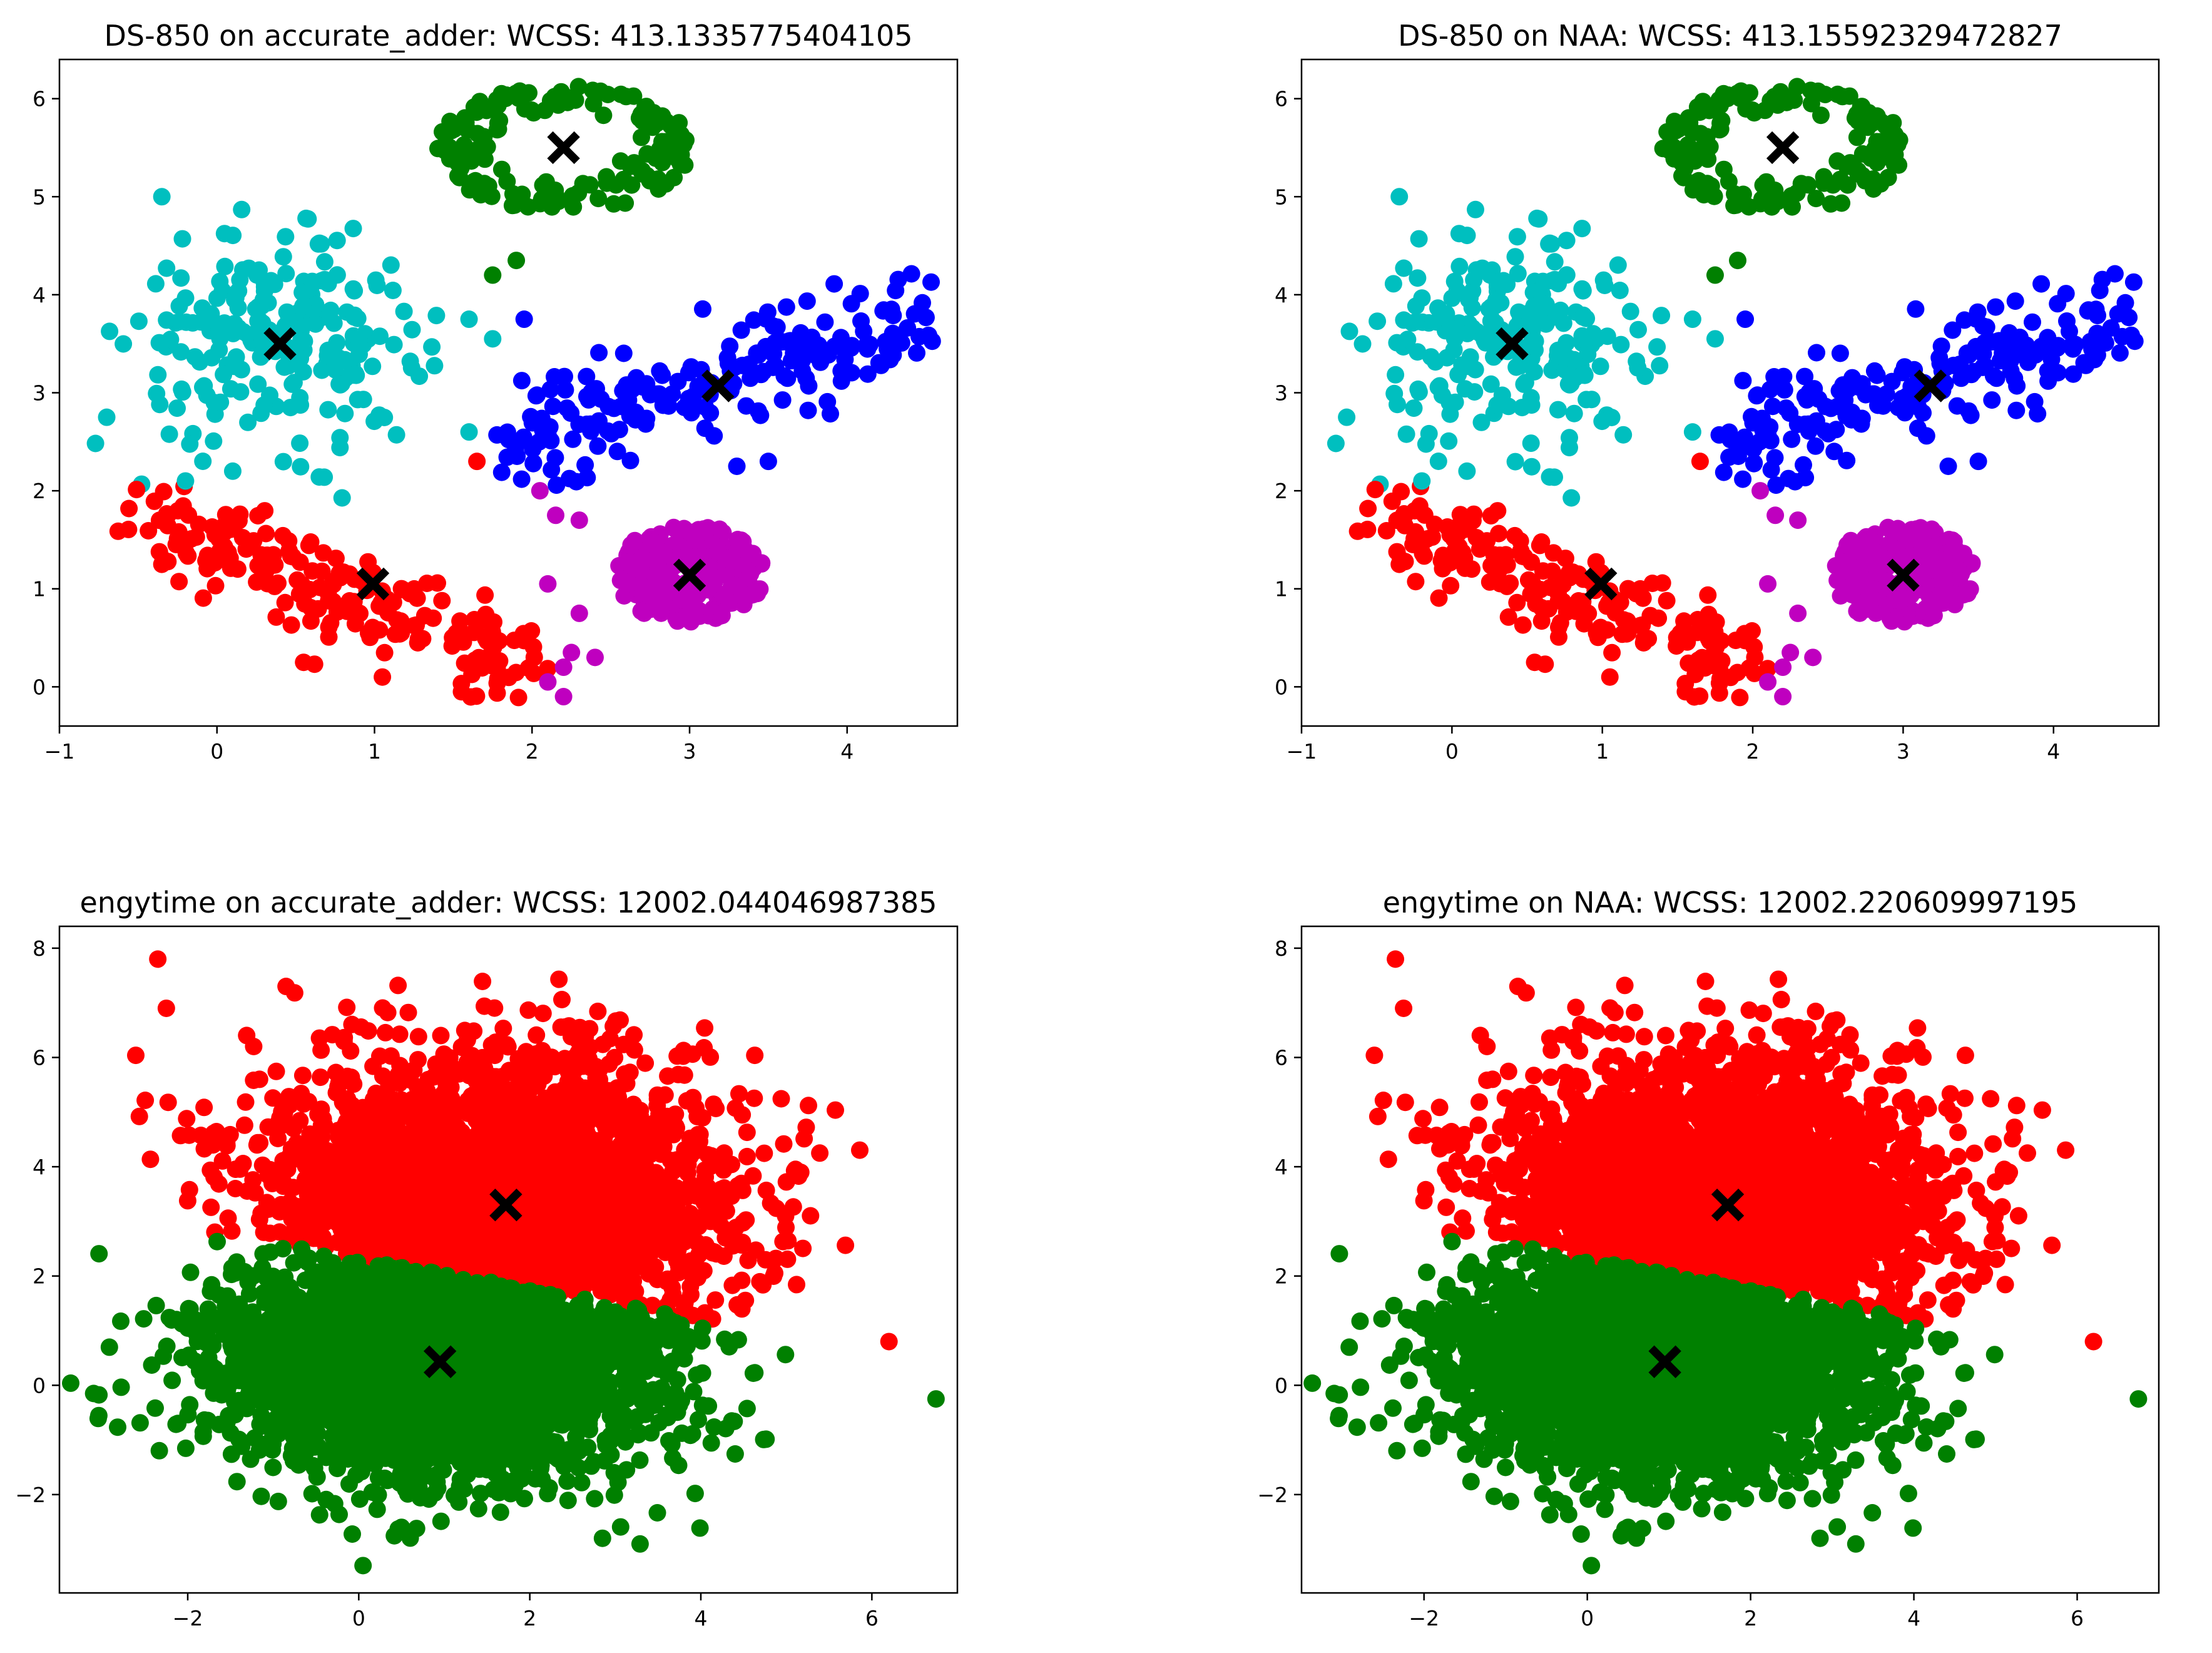 This screenshot has width=2212, height=1653. Describe the element at coordinates (847, 751) in the screenshot. I see `x-tick-label: 4` at that location.